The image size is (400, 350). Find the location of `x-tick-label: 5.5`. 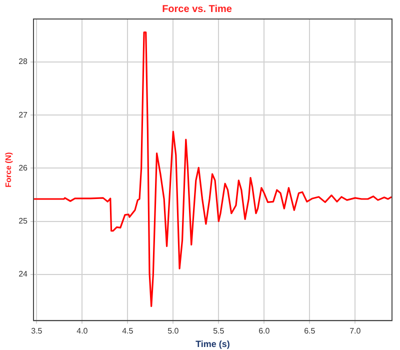

x-tick-label: 5.5 is located at coordinates (219, 331).